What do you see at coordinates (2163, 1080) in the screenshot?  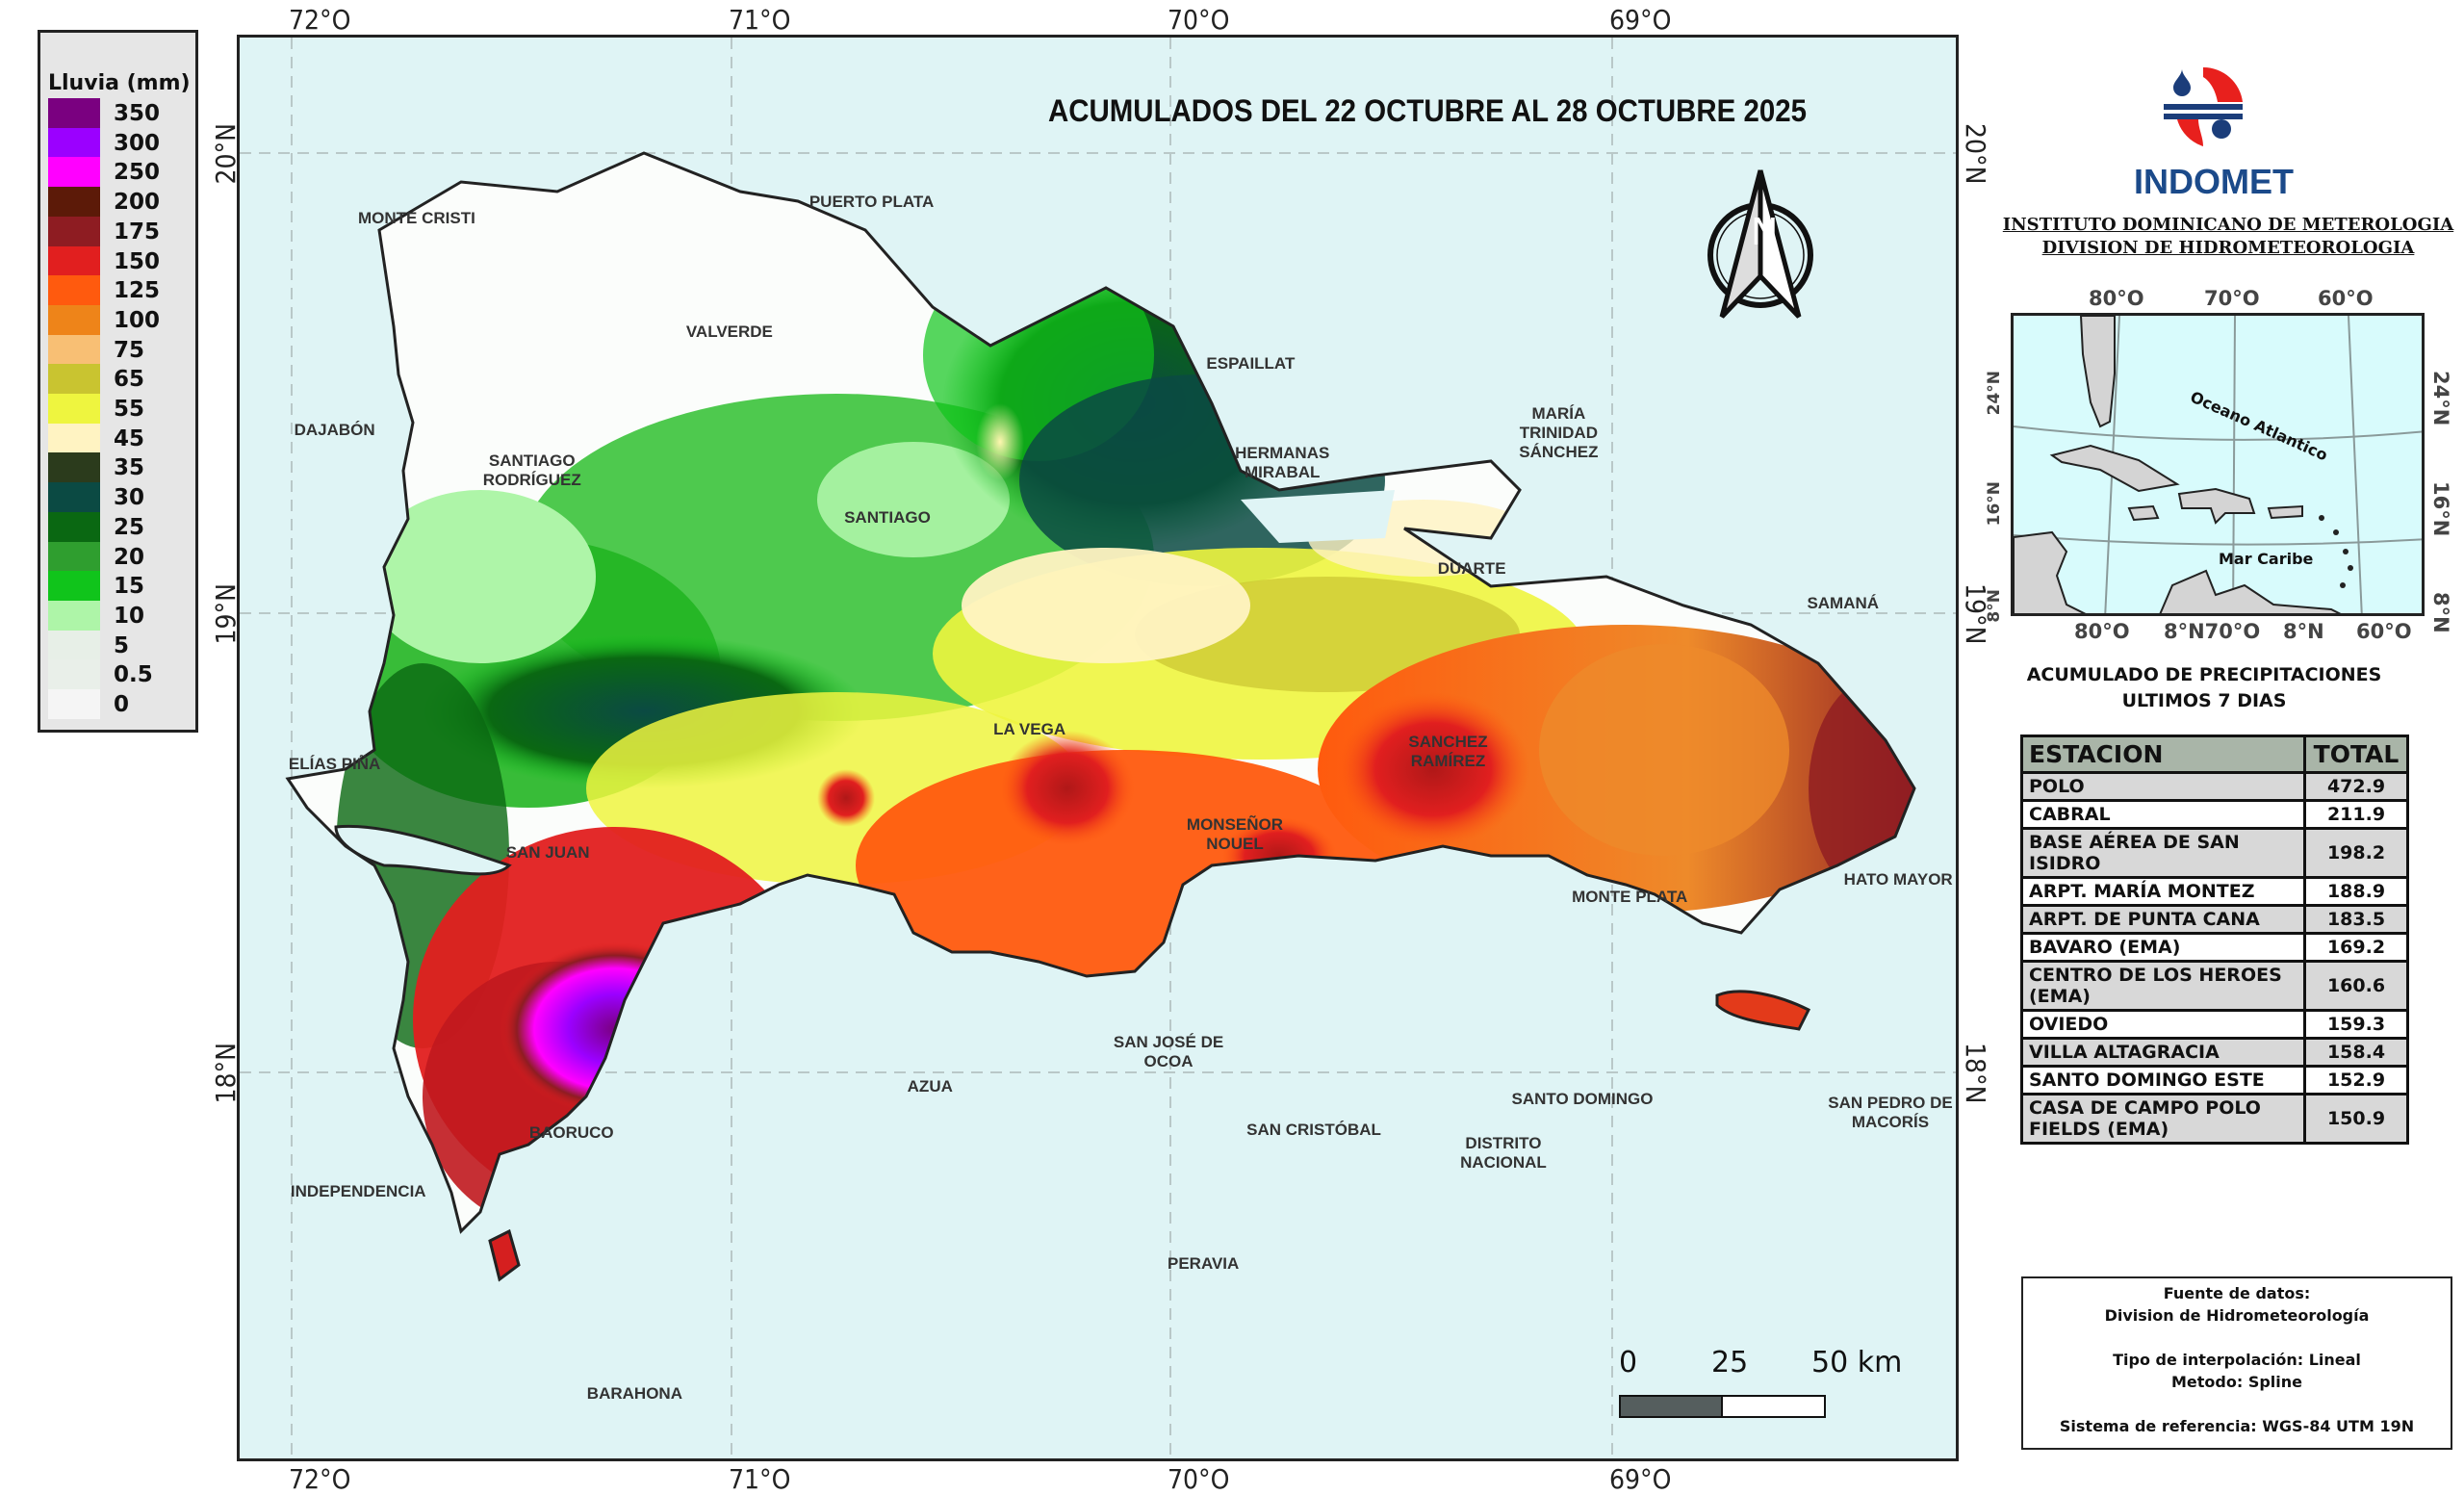 I see `station-name: SANTO DOMINGO ESTE` at bounding box center [2163, 1080].